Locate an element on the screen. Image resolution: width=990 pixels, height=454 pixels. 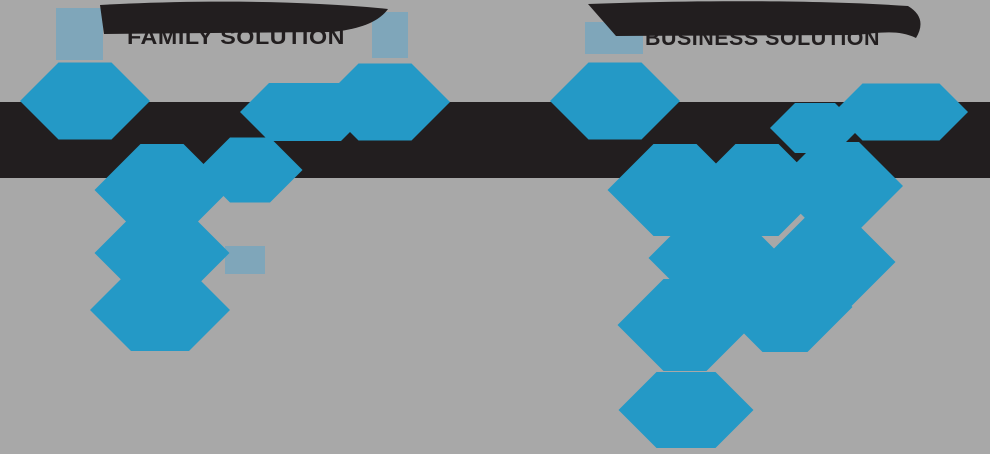
left-section-title: FAMILY SOLUTION is located at coordinates (236, 37).